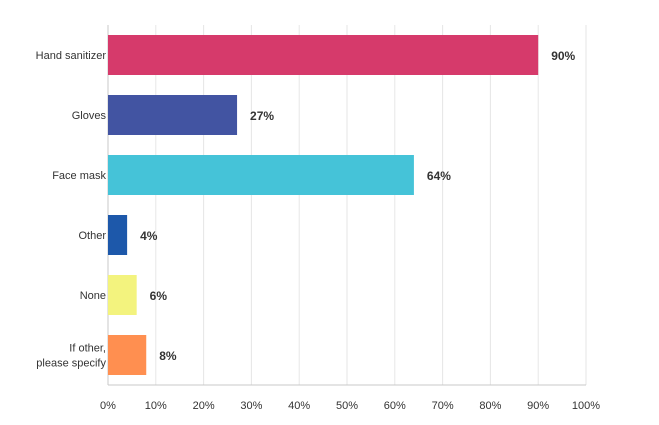  Describe the element at coordinates (159, 296) in the screenshot. I see `value-label: 6%` at that location.